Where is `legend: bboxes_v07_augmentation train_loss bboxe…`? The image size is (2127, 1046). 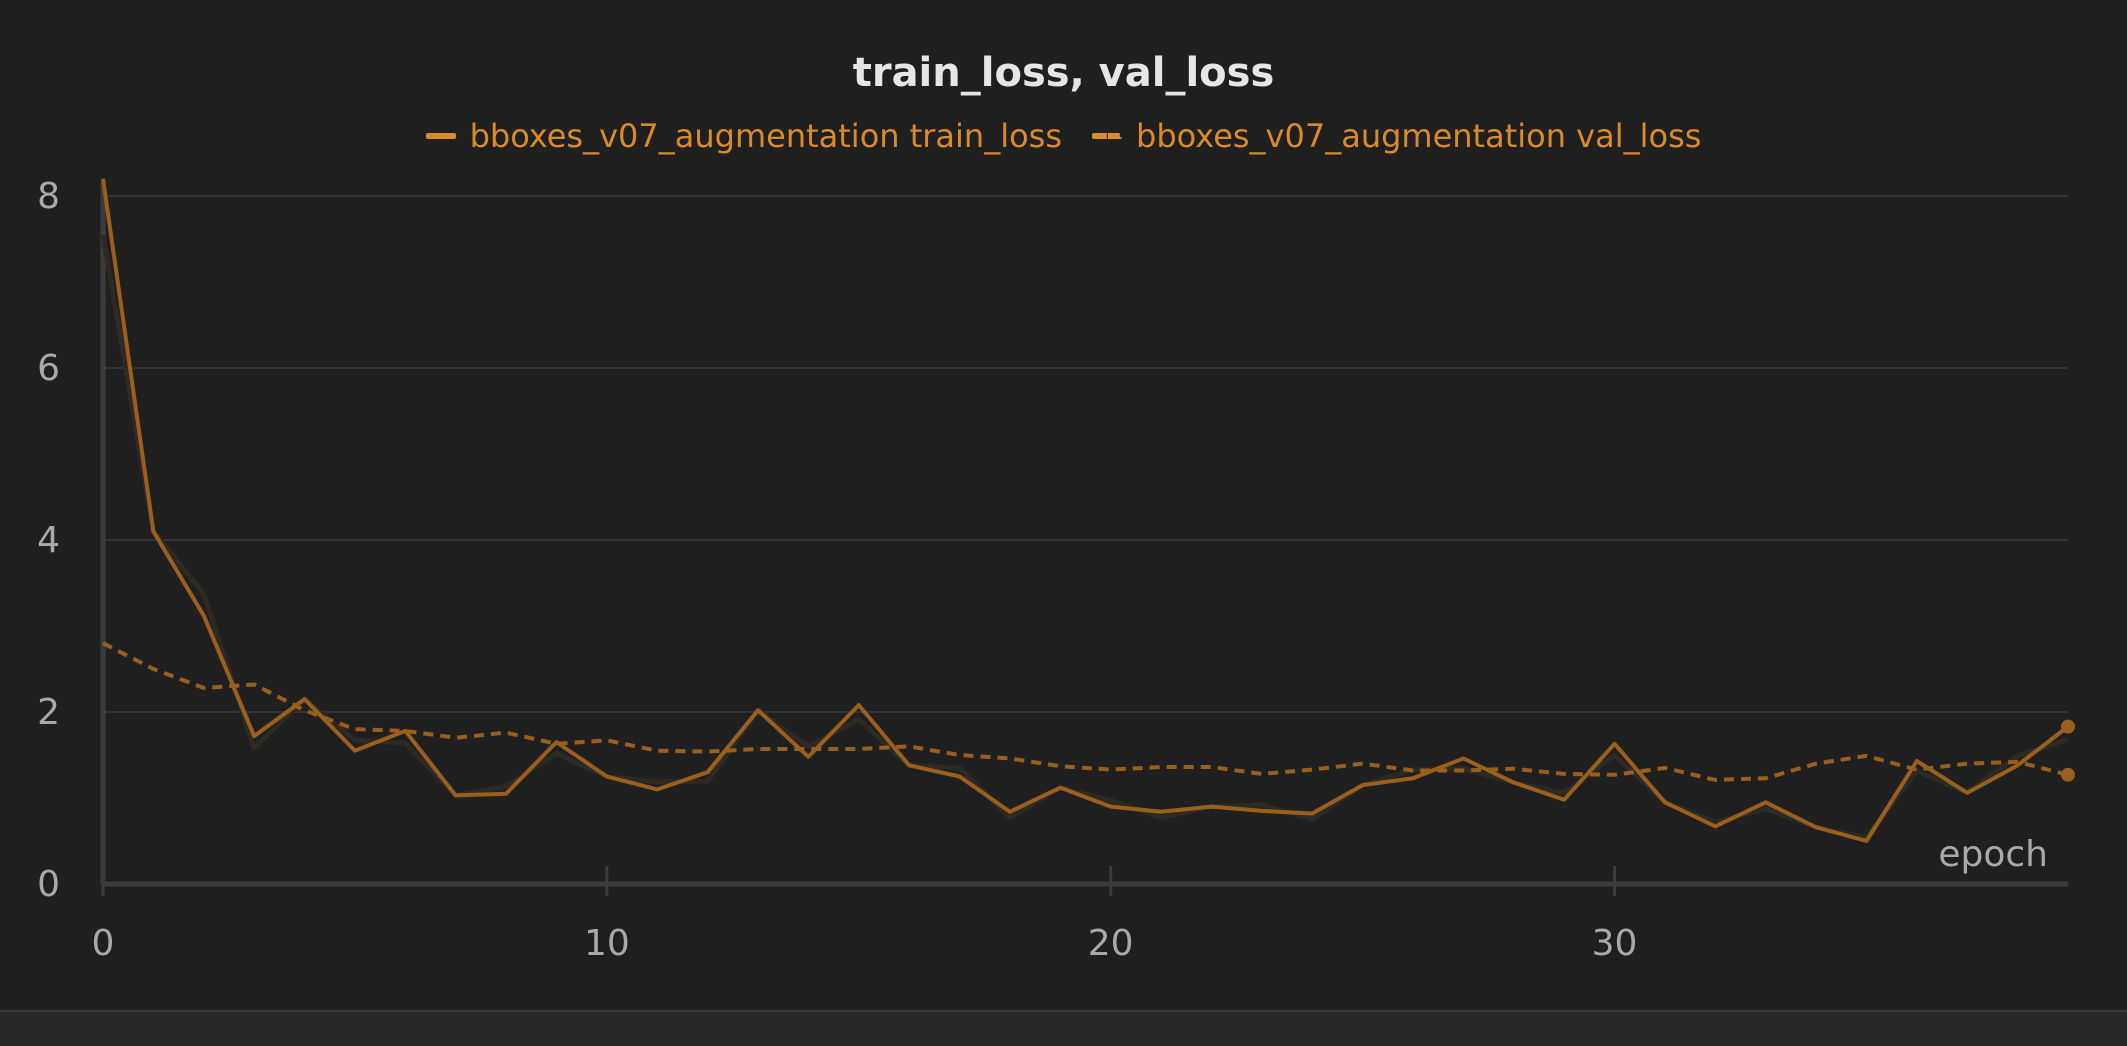 legend: bboxes_v07_augmentation train_loss bboxe… is located at coordinates (1063, 136).